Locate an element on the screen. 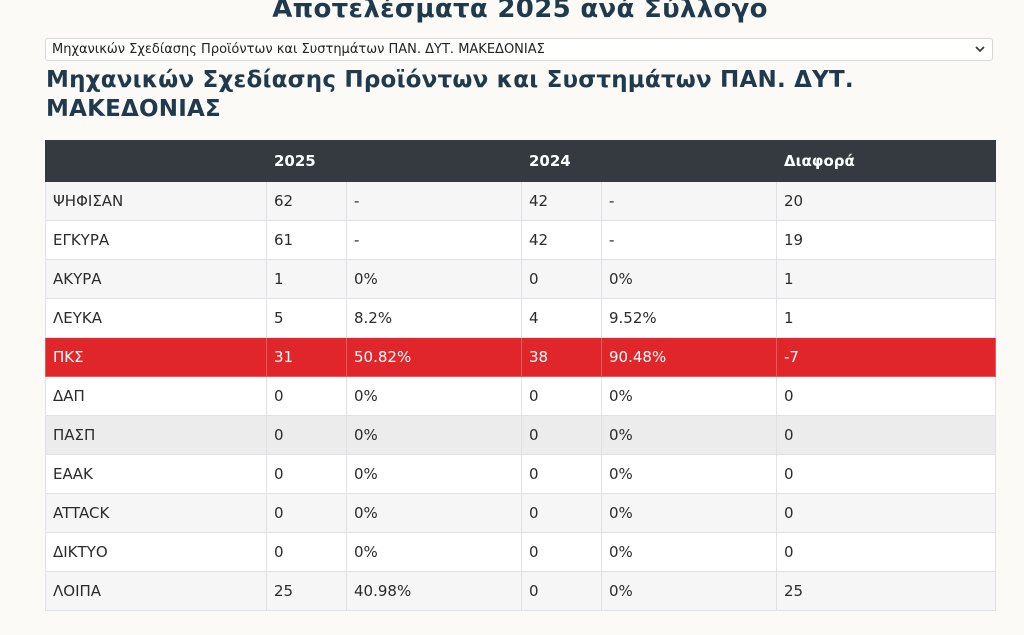  table-row: ΨΗΦΙΣΑΝ 62 - 42 - 20 is located at coordinates (520, 201).